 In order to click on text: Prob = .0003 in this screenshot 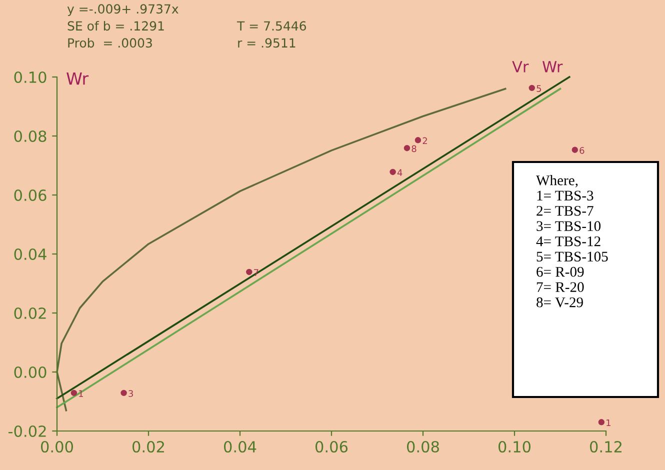, I will do `click(110, 43)`.